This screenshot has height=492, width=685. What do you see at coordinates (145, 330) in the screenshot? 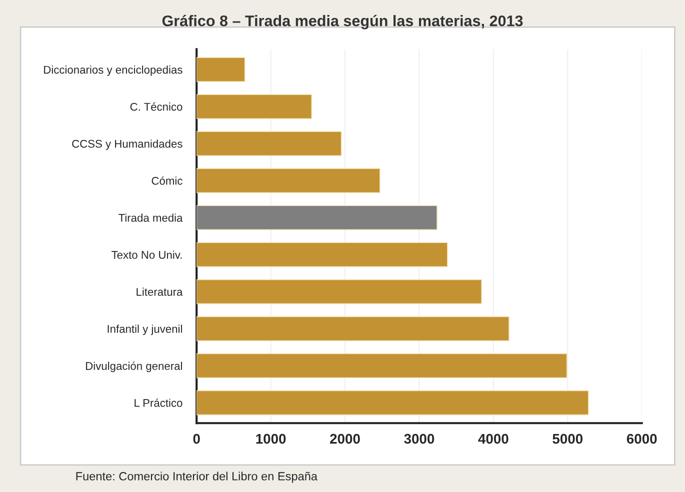
I see `y-tick-label: Infantil y juvenil` at bounding box center [145, 330].